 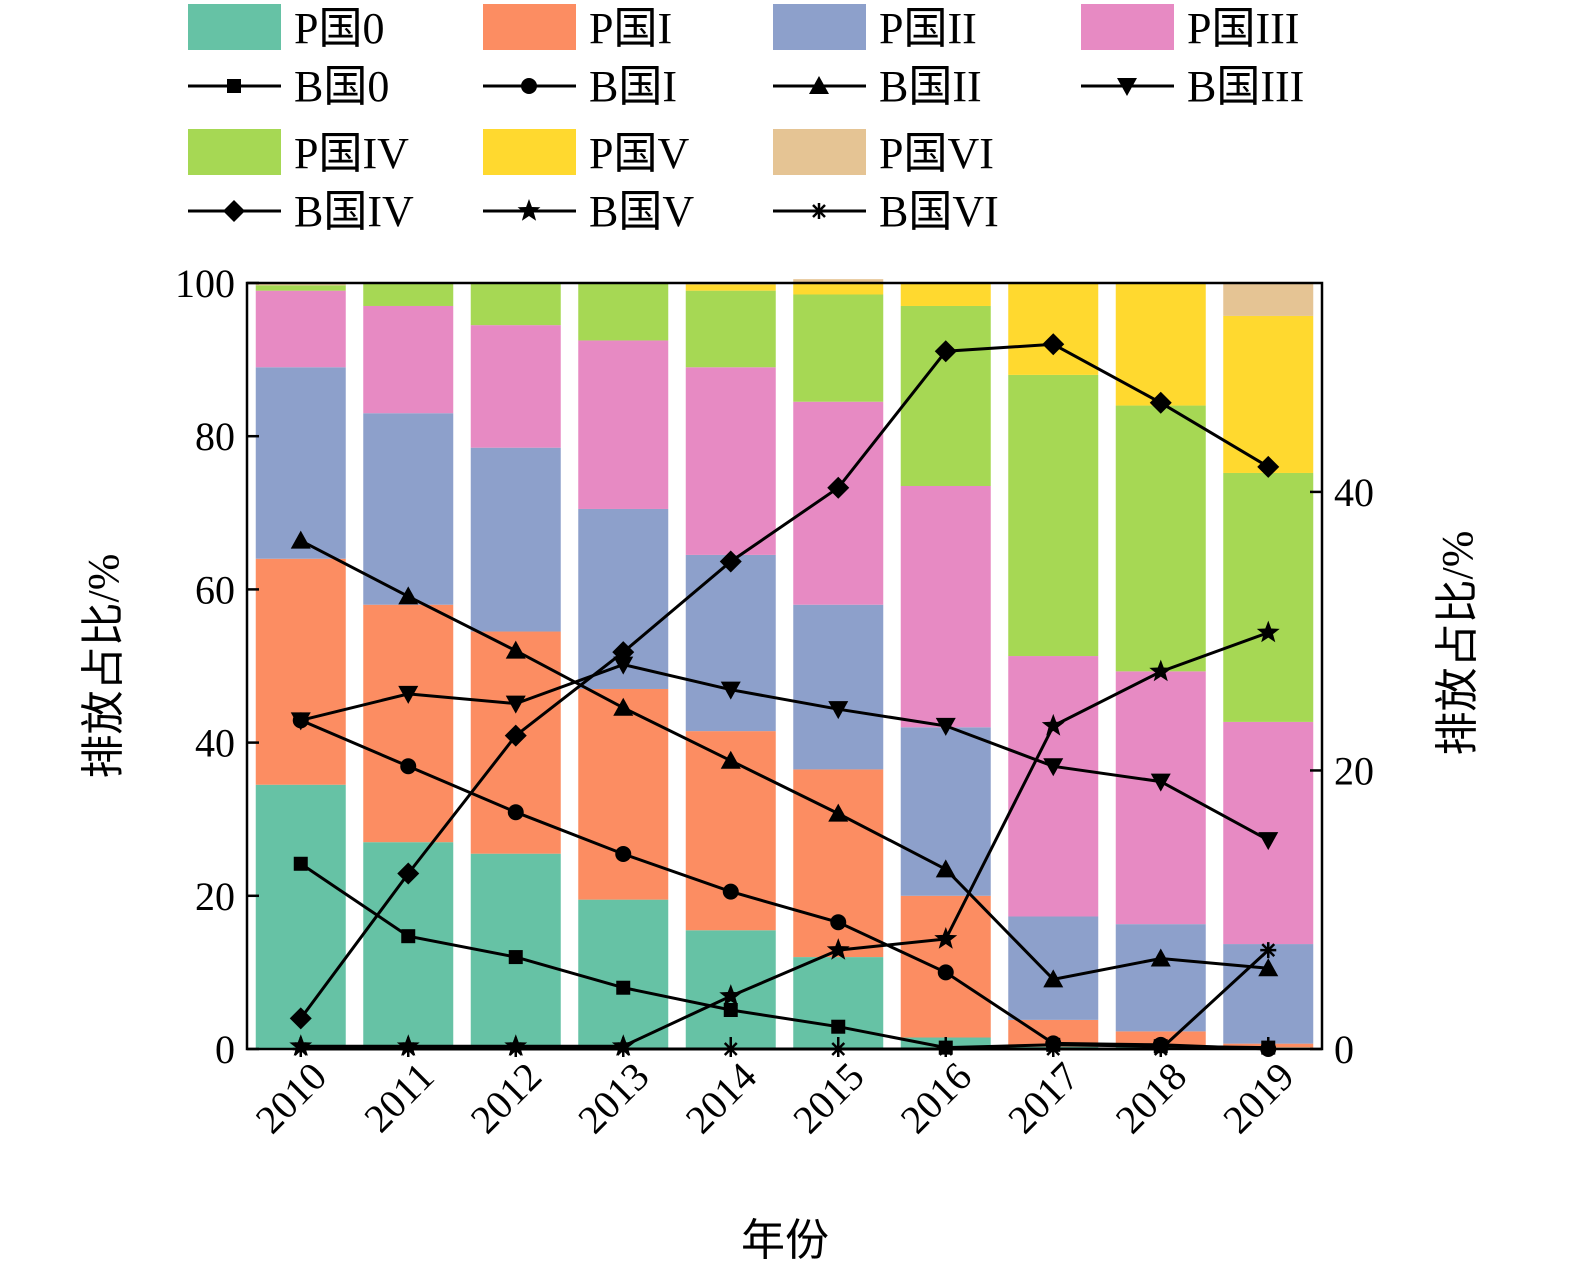 I want to click on bar-P国V-2016, so click(x=945, y=294).